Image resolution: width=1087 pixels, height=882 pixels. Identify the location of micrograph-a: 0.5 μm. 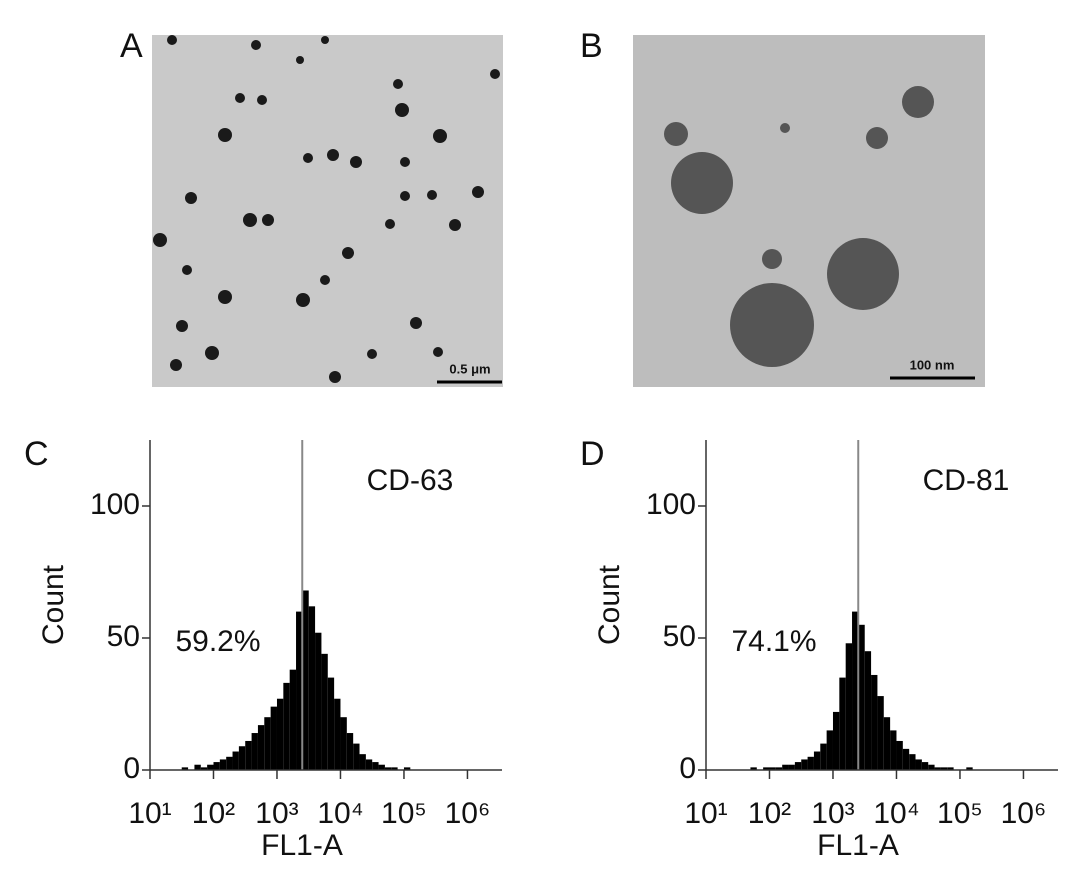
(327, 211).